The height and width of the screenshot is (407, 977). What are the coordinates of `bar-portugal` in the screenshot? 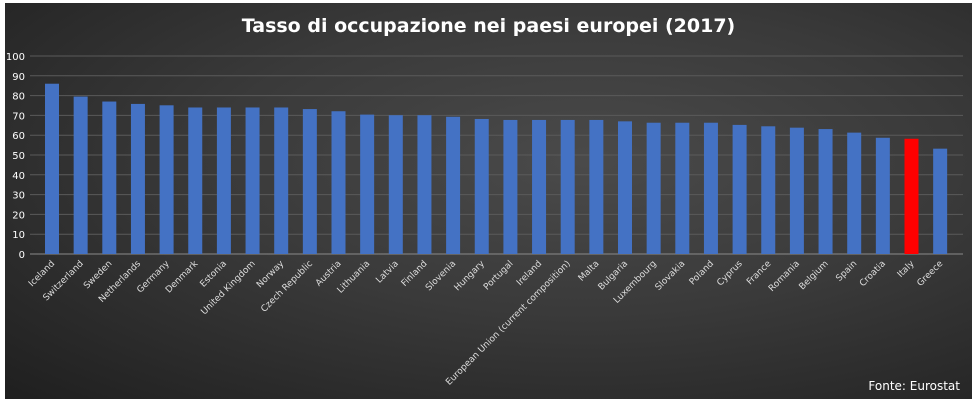 It's located at (510, 186).